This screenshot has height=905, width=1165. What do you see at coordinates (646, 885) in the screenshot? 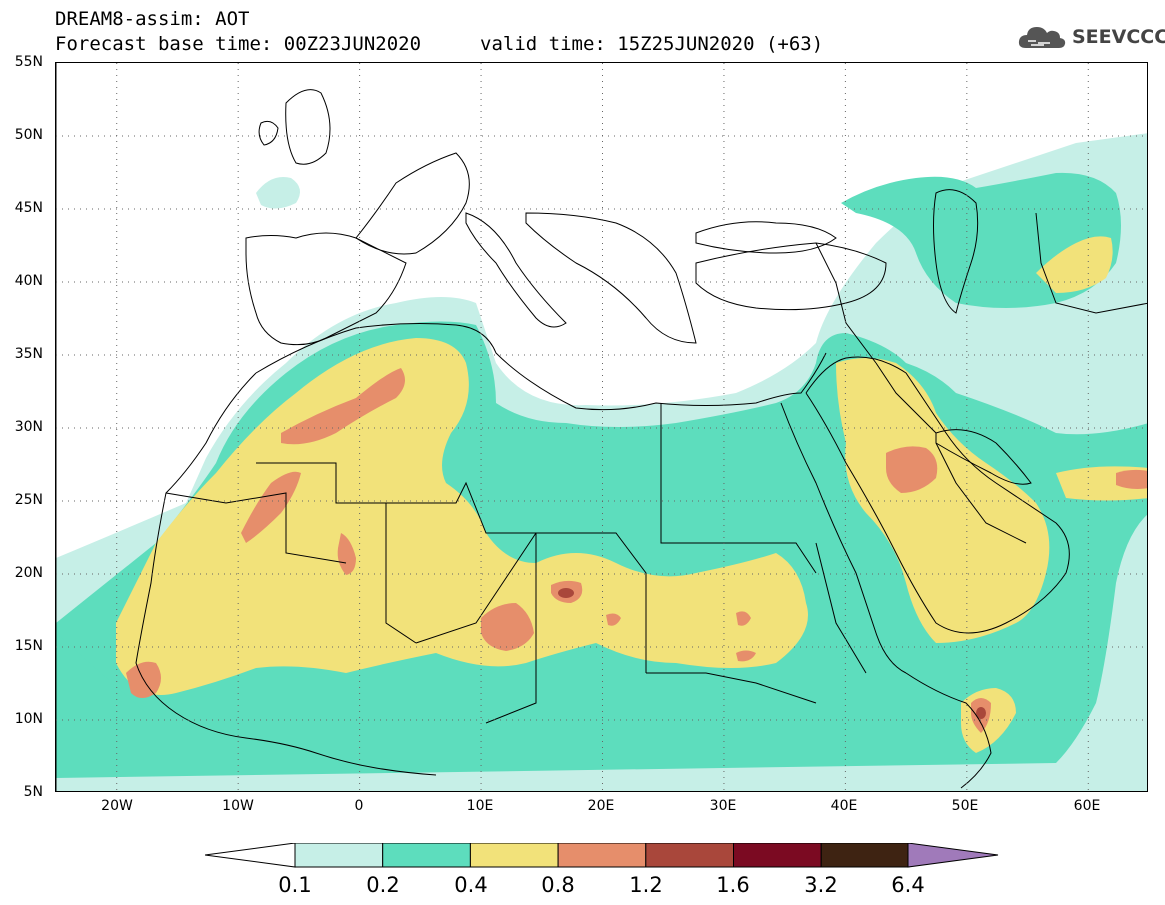
I see `legend-tick-4: 1.2` at bounding box center [646, 885].